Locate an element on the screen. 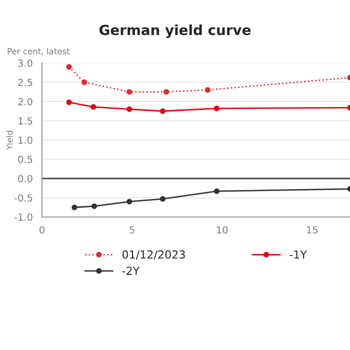 The width and height of the screenshot is (350, 350). x-tick-label: 15 is located at coordinates (312, 230).